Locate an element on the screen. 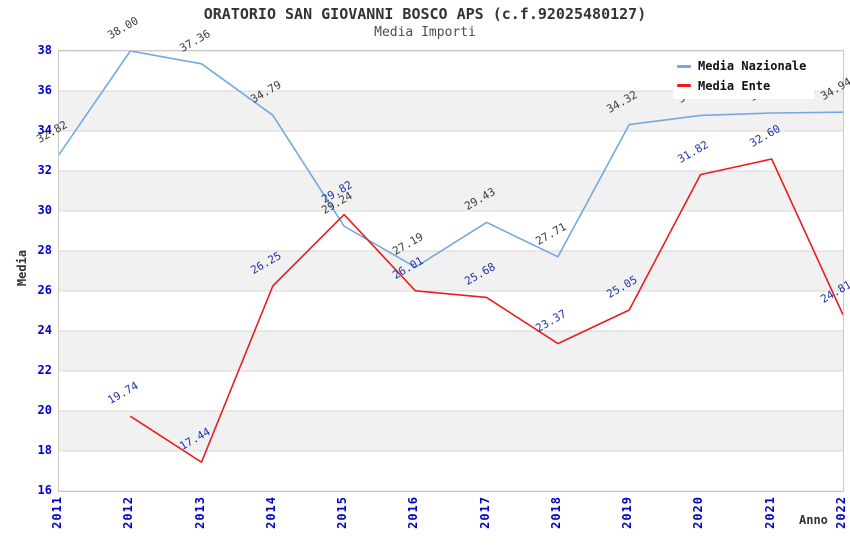 Image resolution: width=850 pixels, height=550 pixels. y-tick-label: 16 is located at coordinates (44, 490).